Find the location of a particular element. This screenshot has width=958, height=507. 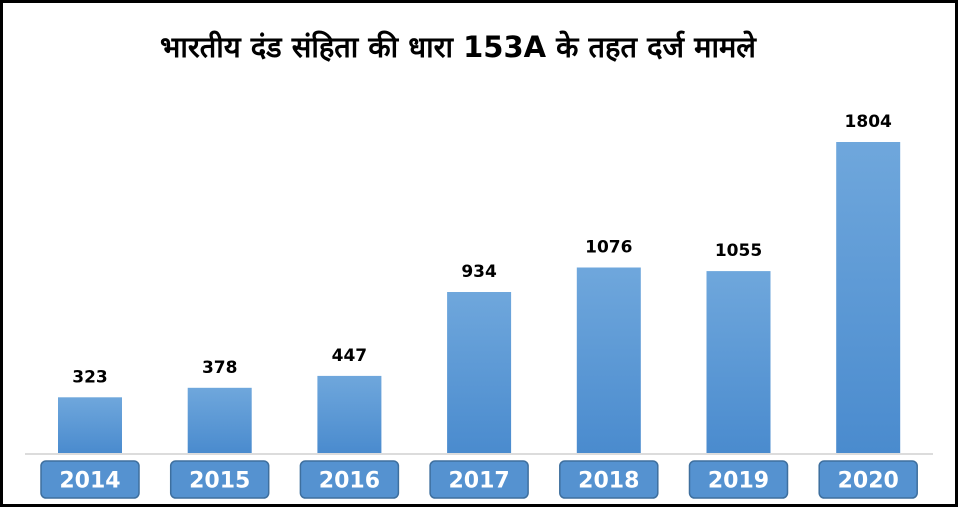

data-label-2016: 447 is located at coordinates (350, 356).